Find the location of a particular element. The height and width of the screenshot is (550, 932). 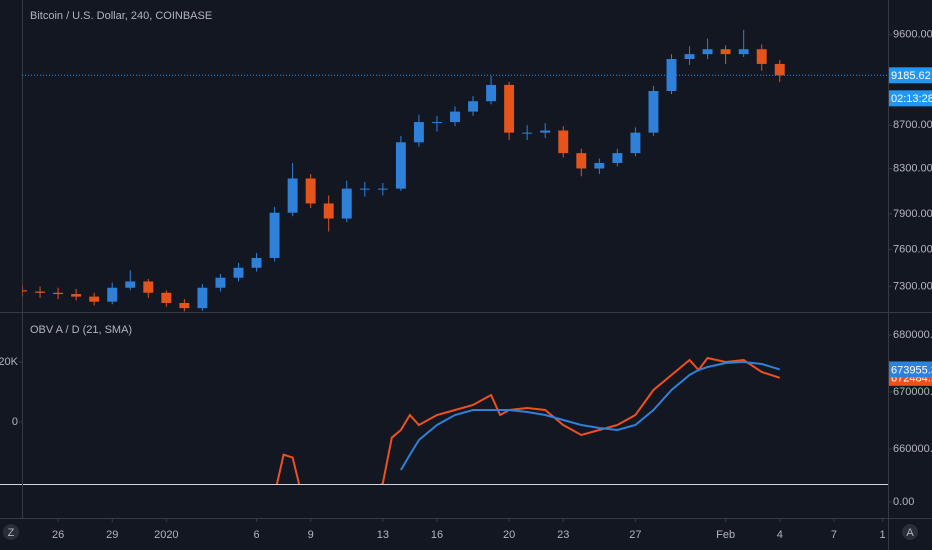

x-tick-label: 16 is located at coordinates (437, 535).